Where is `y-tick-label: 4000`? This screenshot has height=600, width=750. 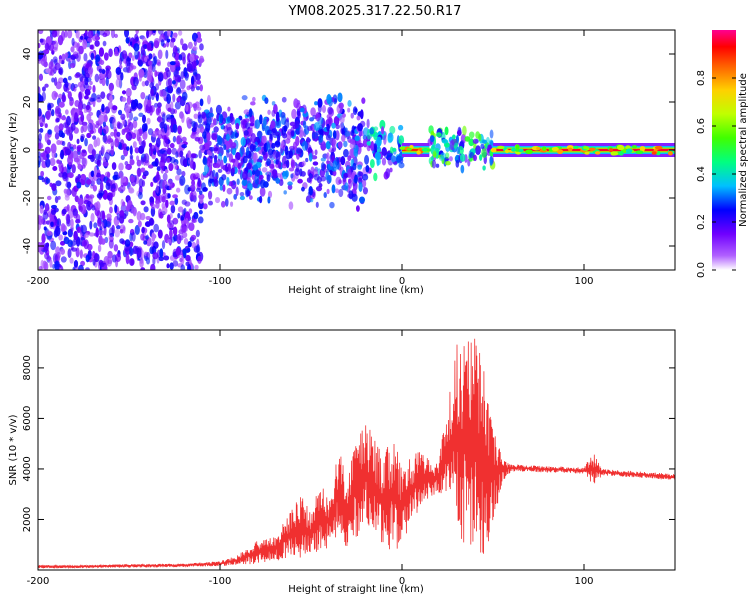
y-tick-label: 4000 is located at coordinates (27, 468).